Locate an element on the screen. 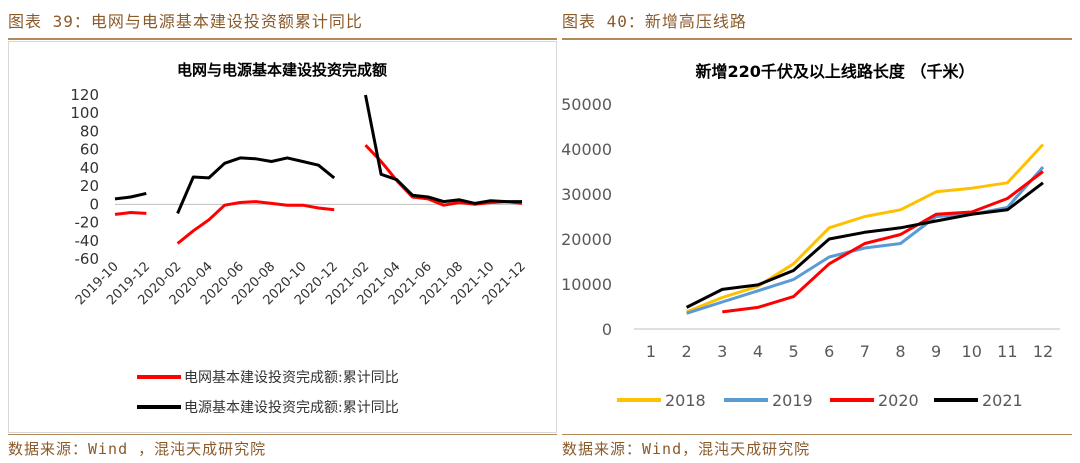  x-tick-label: 12 is located at coordinates (1043, 351).